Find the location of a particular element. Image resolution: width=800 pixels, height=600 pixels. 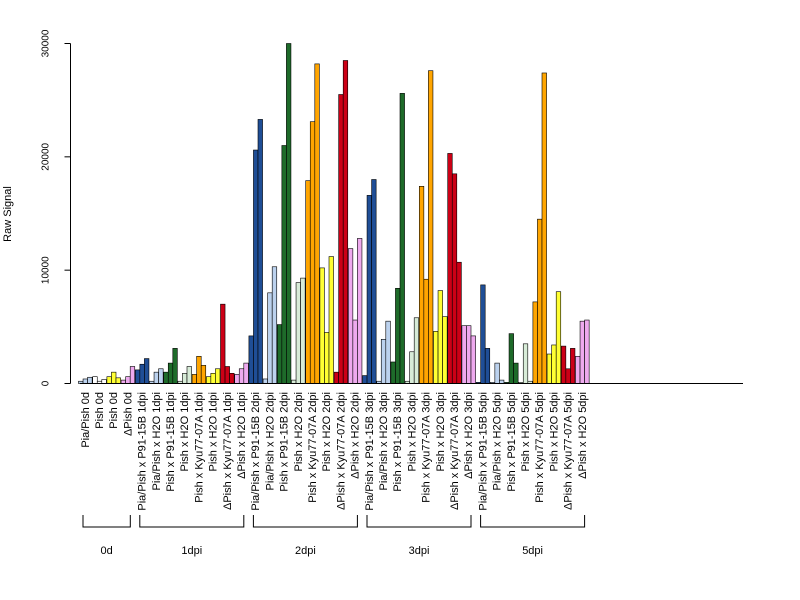

x-tick-label: ΔPish x H2O 1dpi is located at coordinates (242, 435).